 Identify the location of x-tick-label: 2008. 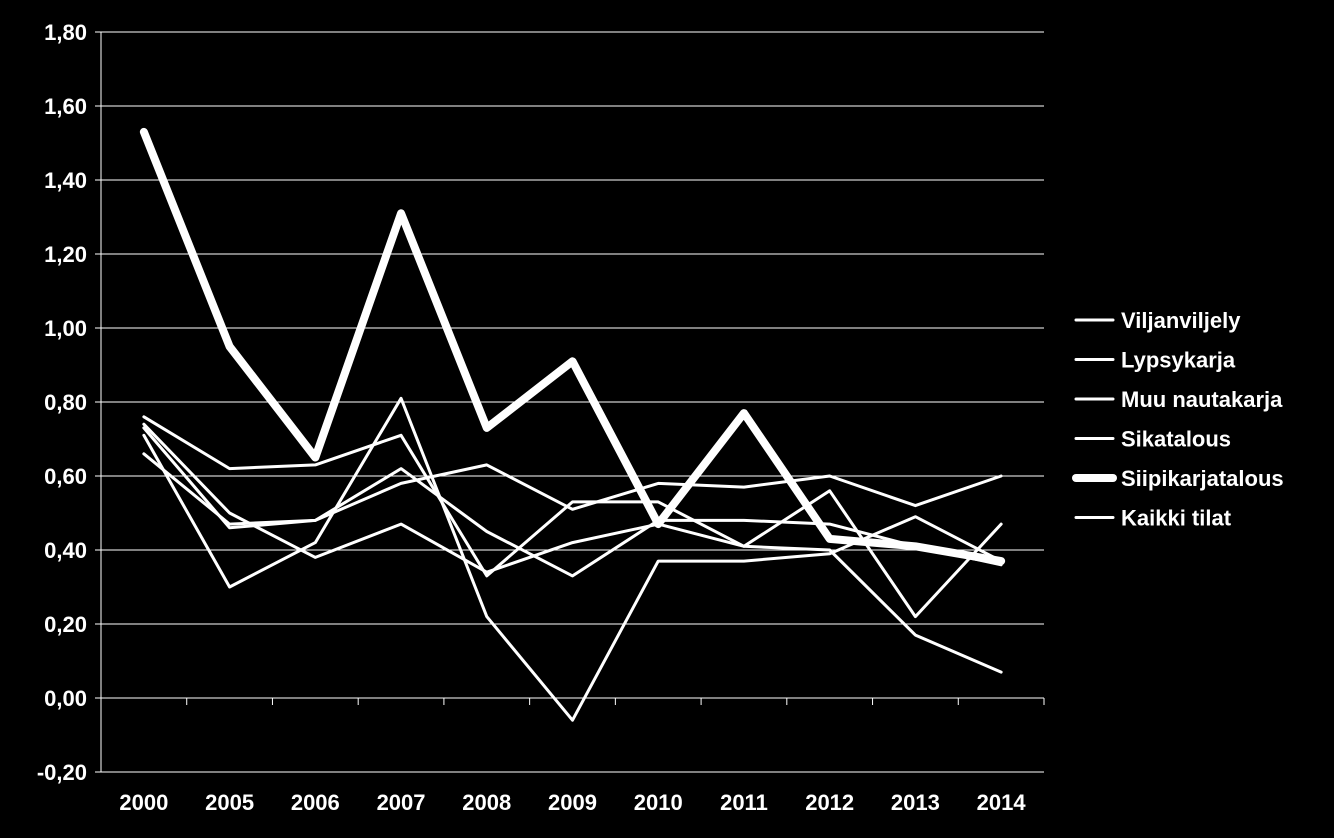
(486, 802).